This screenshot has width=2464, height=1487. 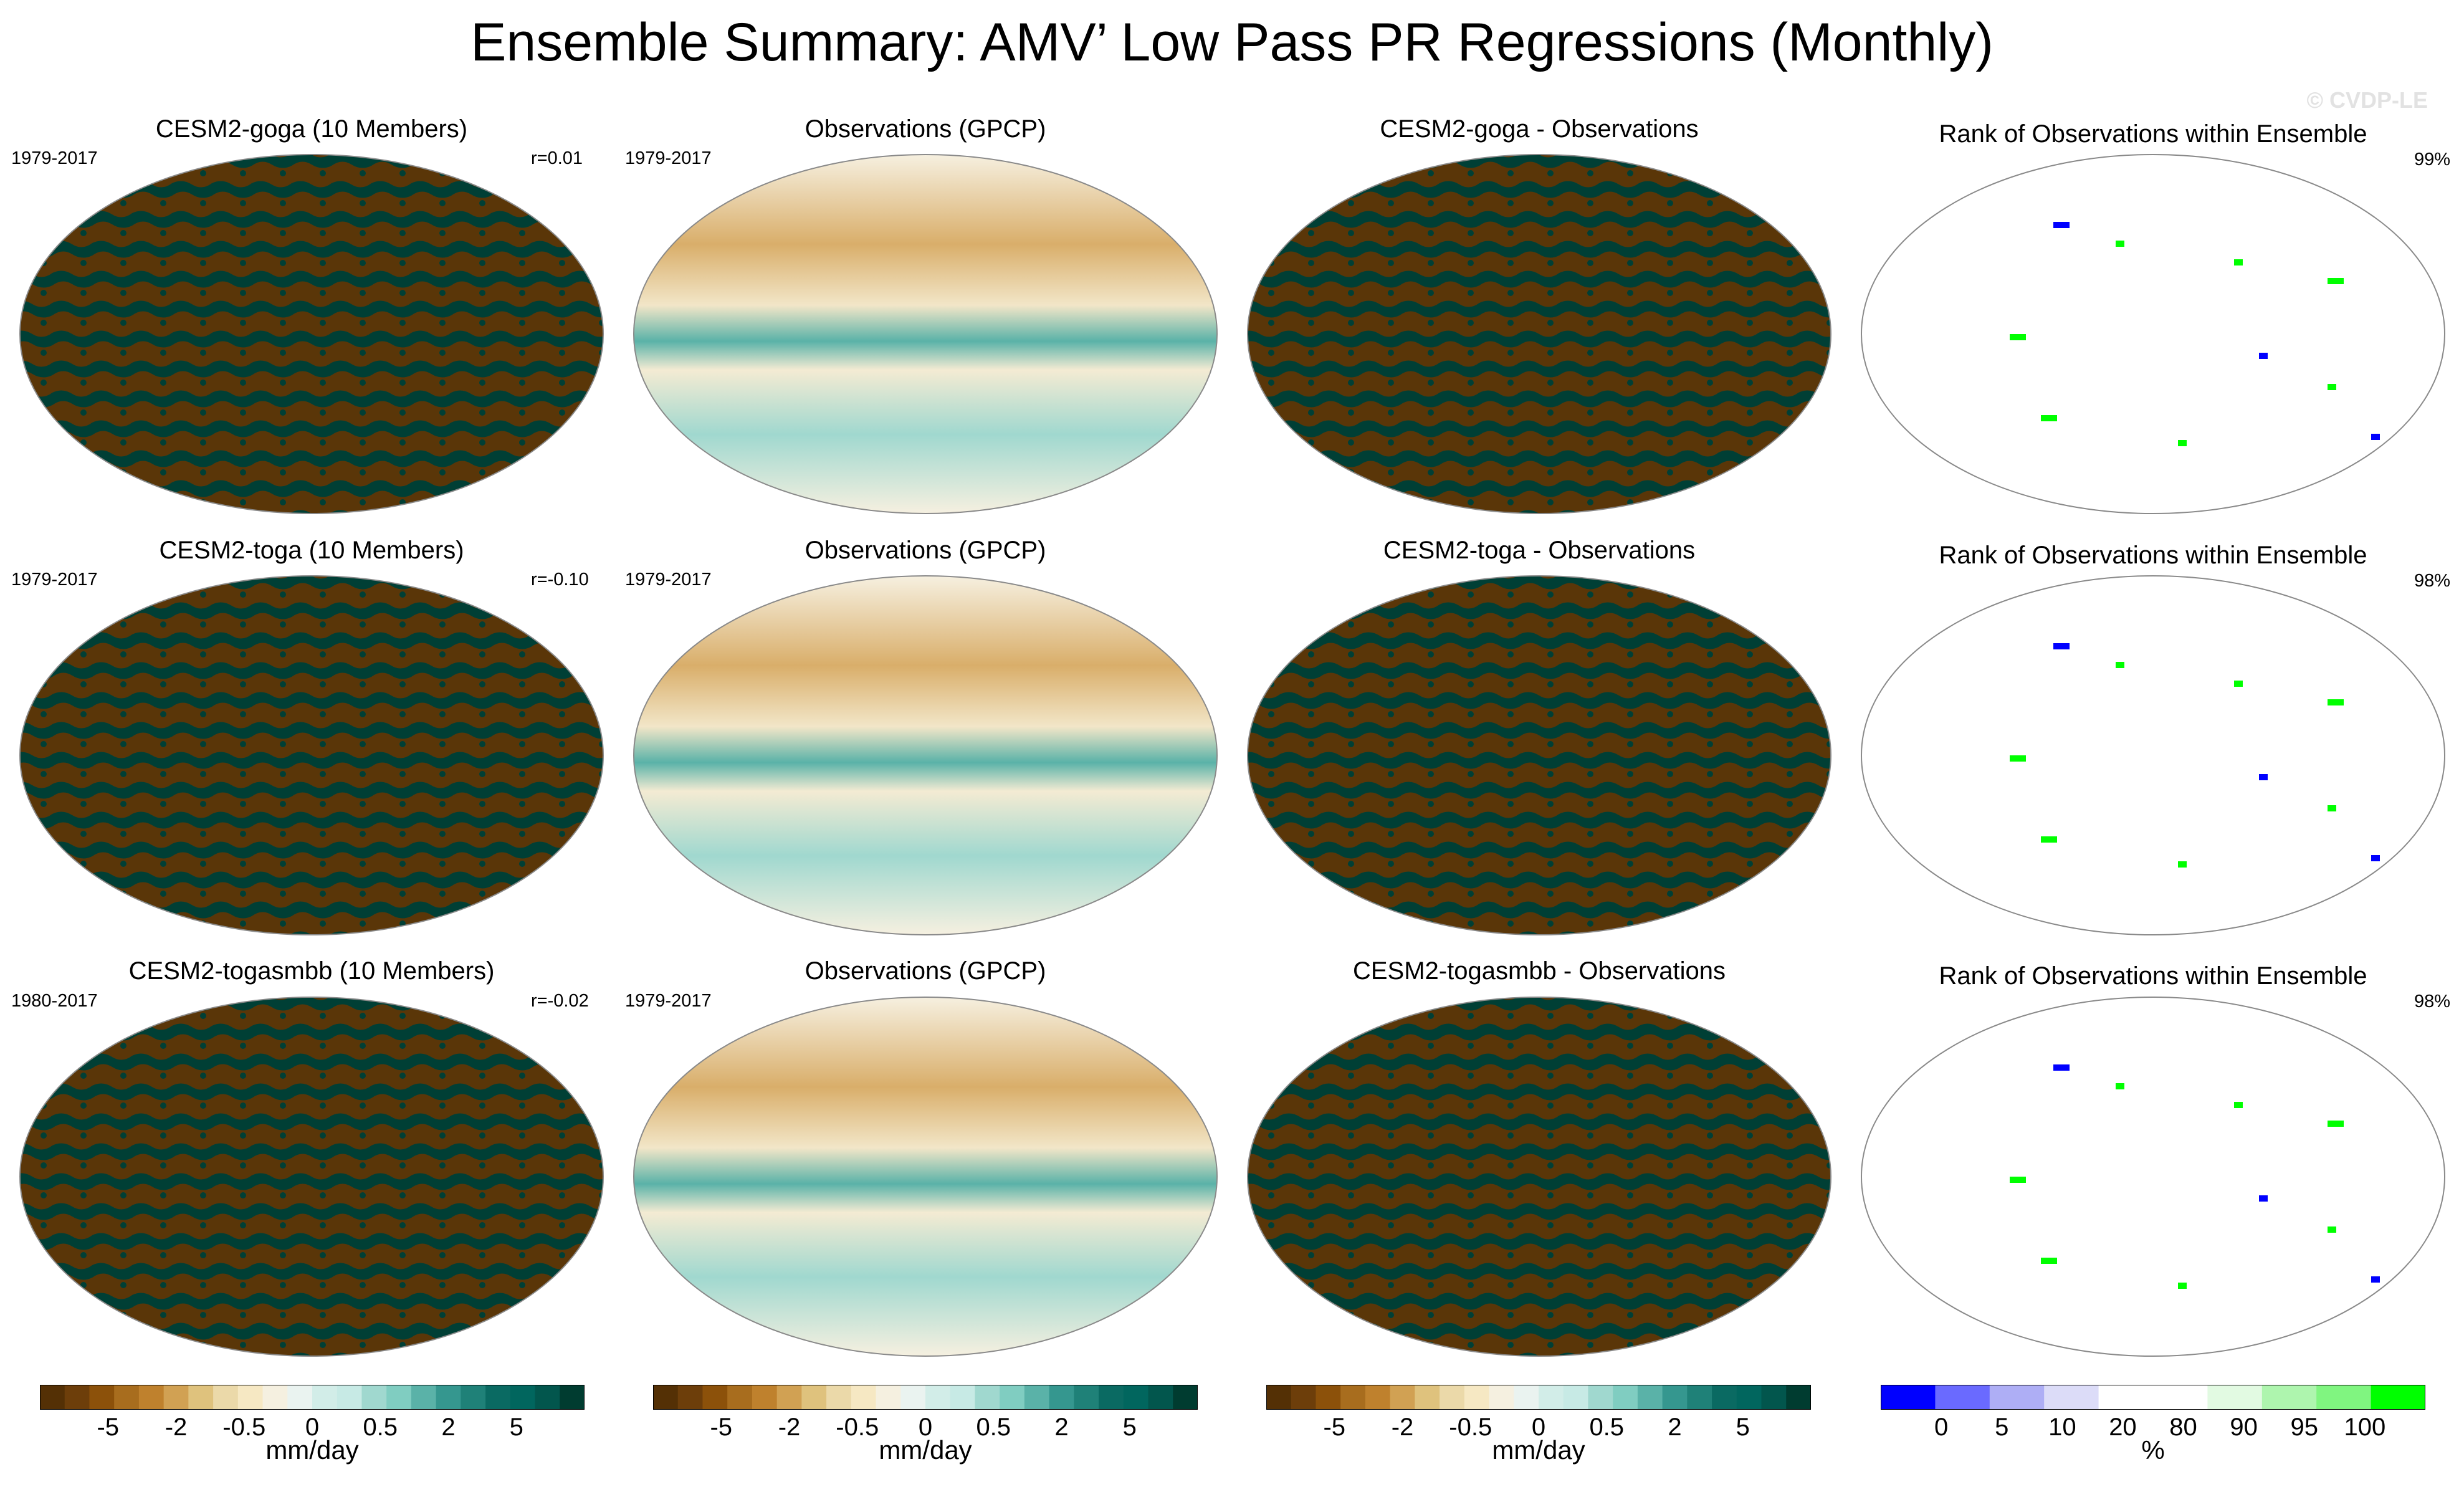 What do you see at coordinates (857, 1427) in the screenshot?
I see `colorbar-tick-label: -0.5` at bounding box center [857, 1427].